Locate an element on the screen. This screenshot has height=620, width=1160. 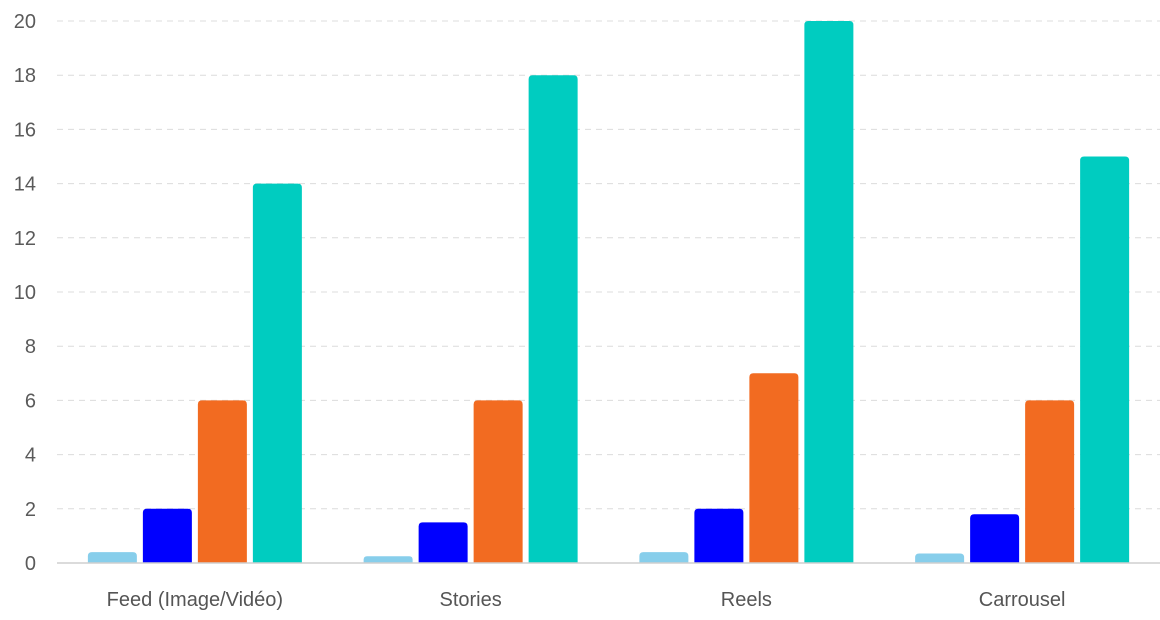
y-tick-label: 20 is located at coordinates (25, 22).